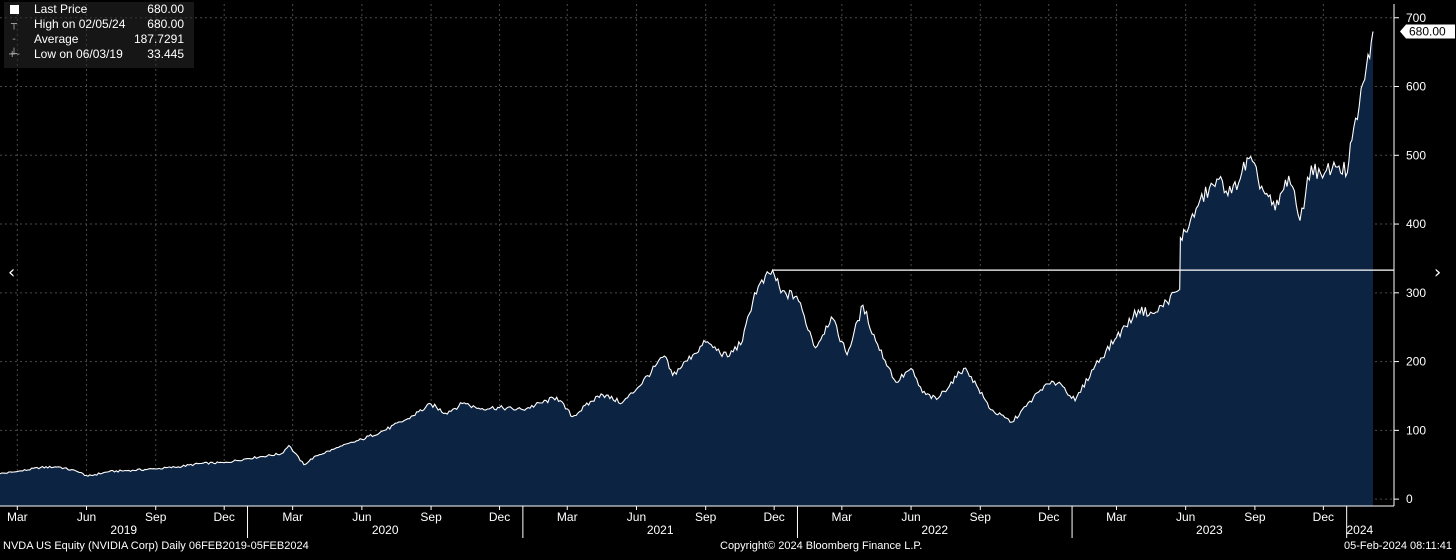  What do you see at coordinates (165, 24) in the screenshot?
I see `legend-high-value: 680.00` at bounding box center [165, 24].